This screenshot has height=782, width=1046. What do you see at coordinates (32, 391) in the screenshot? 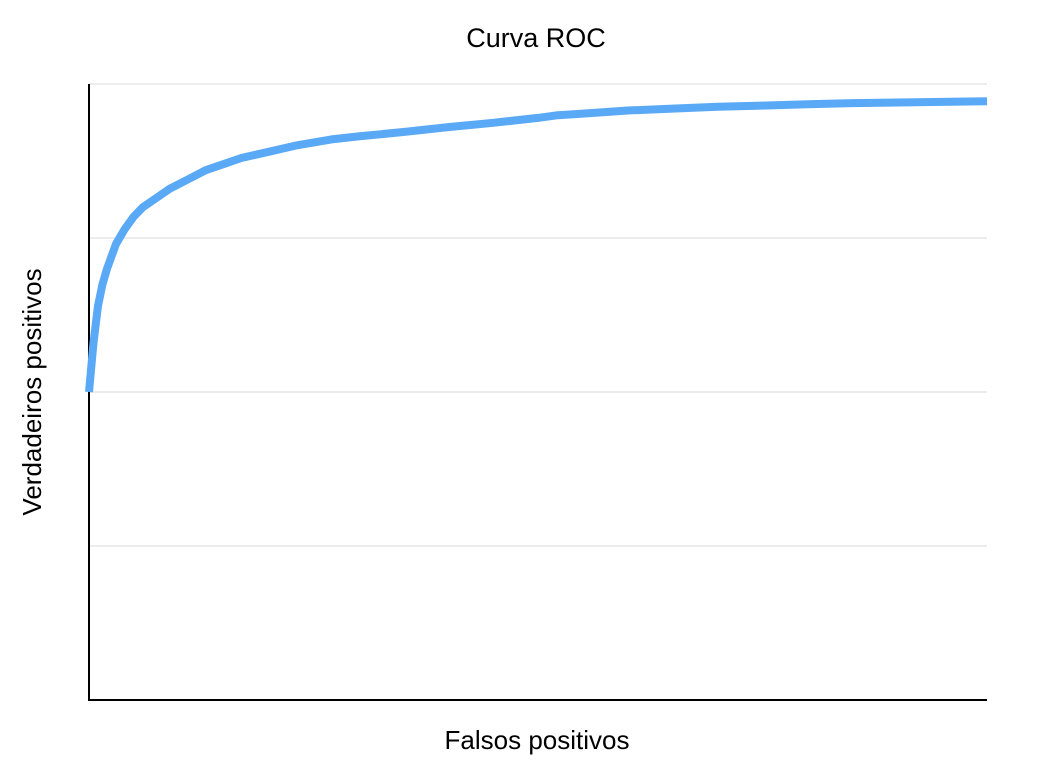
I see `y-axis-label: Verdadeiros positivos` at bounding box center [32, 391].